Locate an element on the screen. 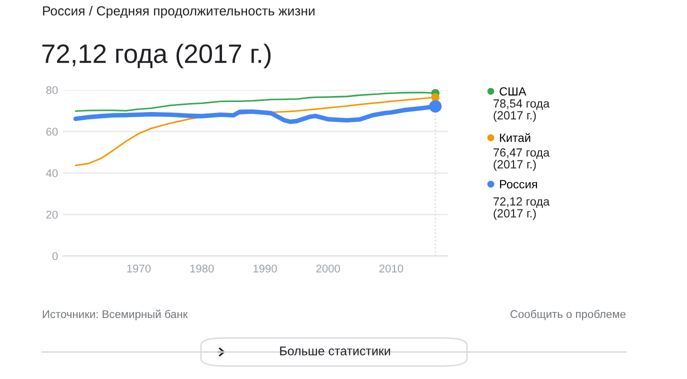  legend-label: Россия is located at coordinates (518, 184).